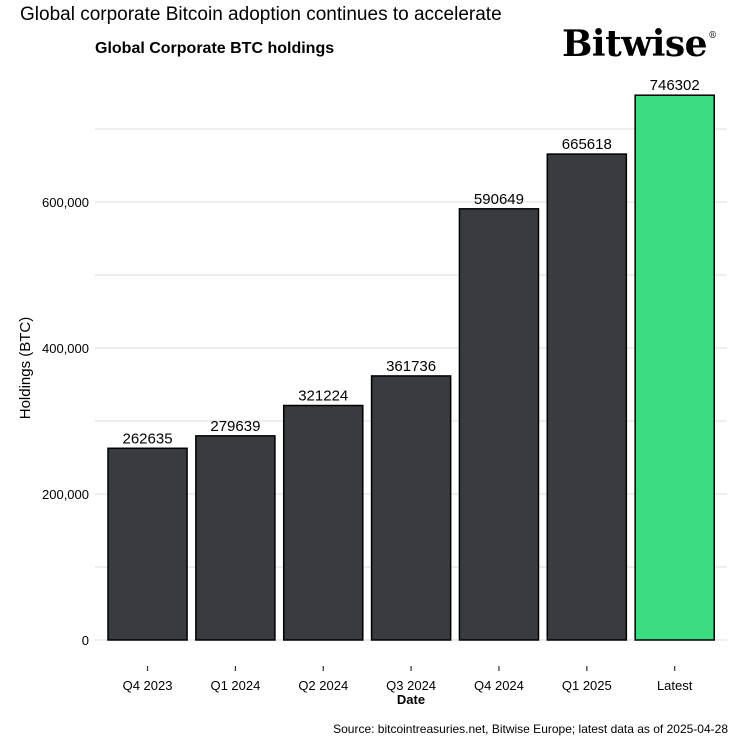  I want to click on data-label: 262635, so click(148, 438).